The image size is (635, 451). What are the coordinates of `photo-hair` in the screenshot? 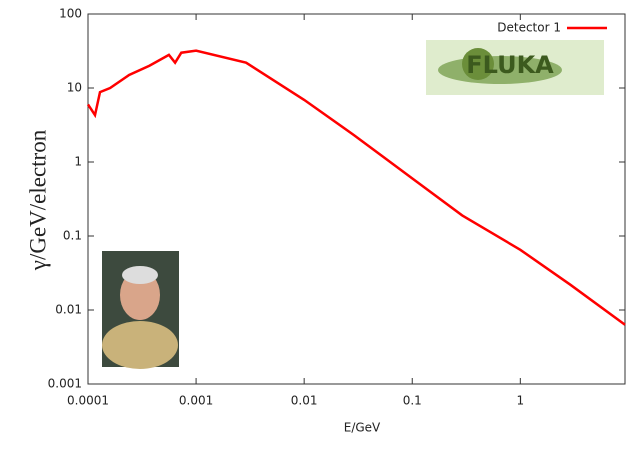 It's located at (140, 275).